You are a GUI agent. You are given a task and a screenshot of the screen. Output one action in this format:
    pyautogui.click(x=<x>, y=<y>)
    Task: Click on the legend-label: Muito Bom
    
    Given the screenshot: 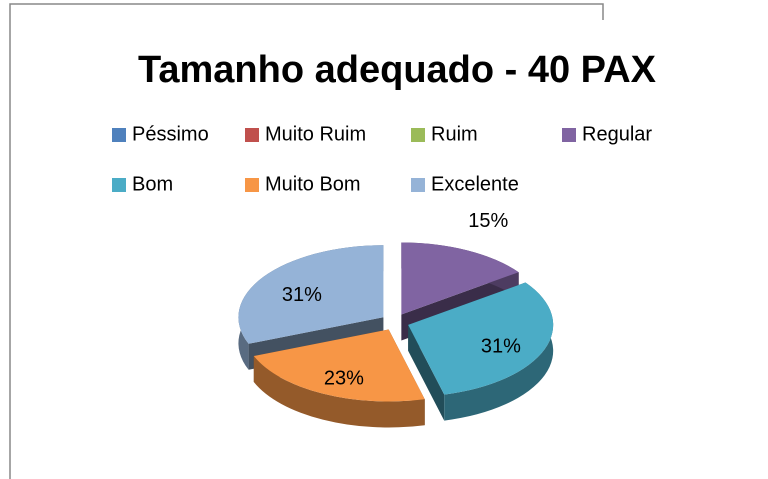 What is the action you would take?
    pyautogui.click(x=313, y=184)
    